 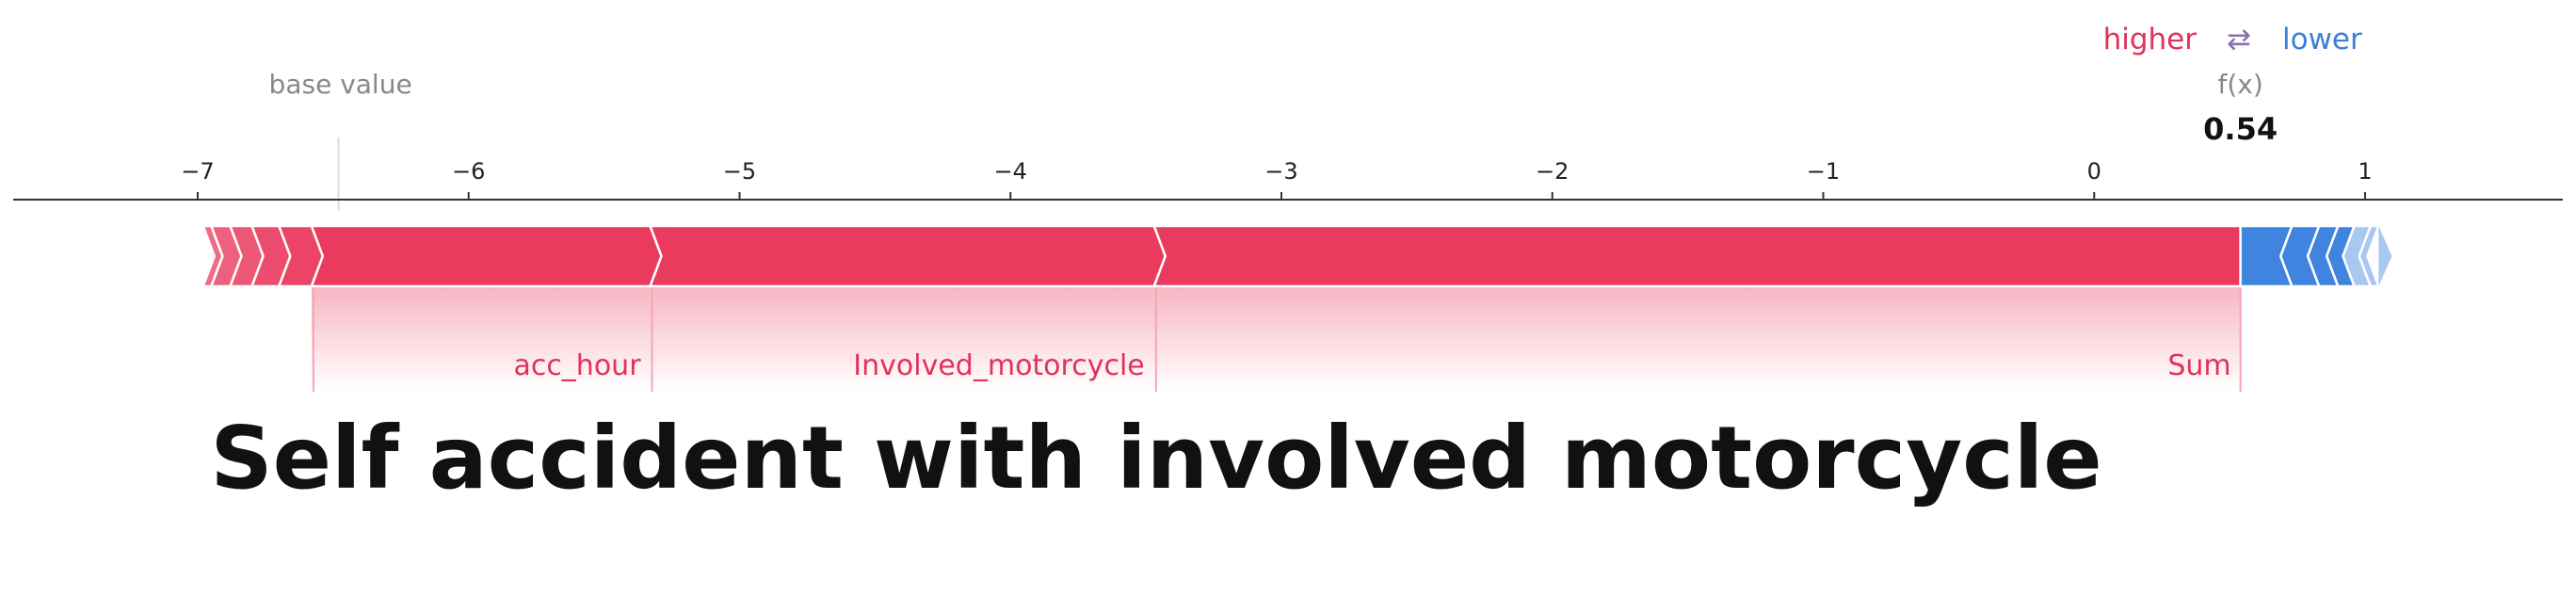 I want to click on feature-label-5: acc_hour, so click(x=577, y=366).